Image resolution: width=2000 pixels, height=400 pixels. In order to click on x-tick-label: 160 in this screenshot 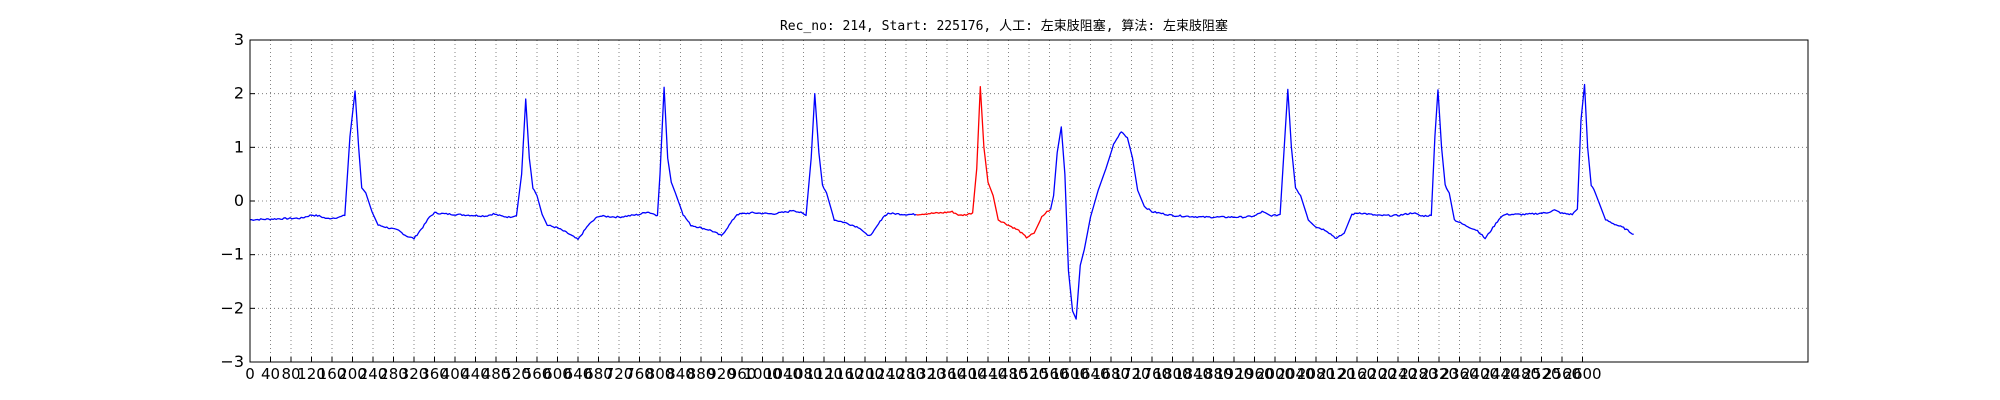, I will do `click(332, 374)`.